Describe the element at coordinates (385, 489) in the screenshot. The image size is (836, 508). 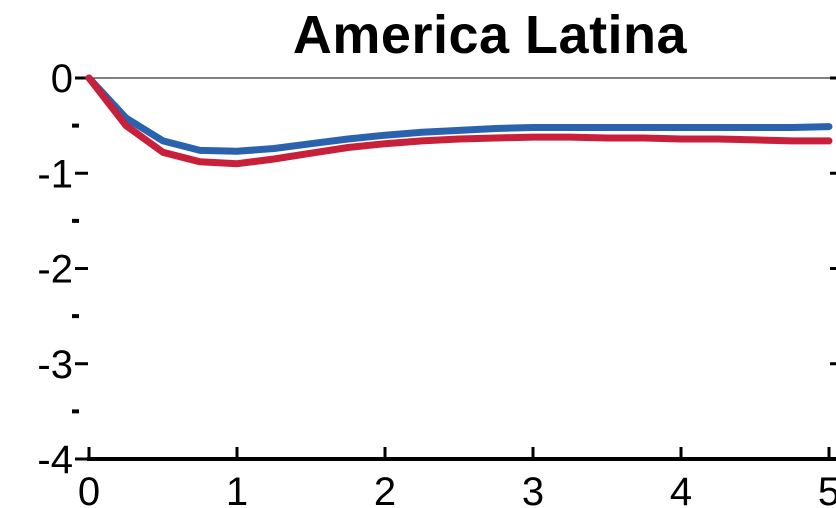
I see `x-tick-label-2: 2` at that location.